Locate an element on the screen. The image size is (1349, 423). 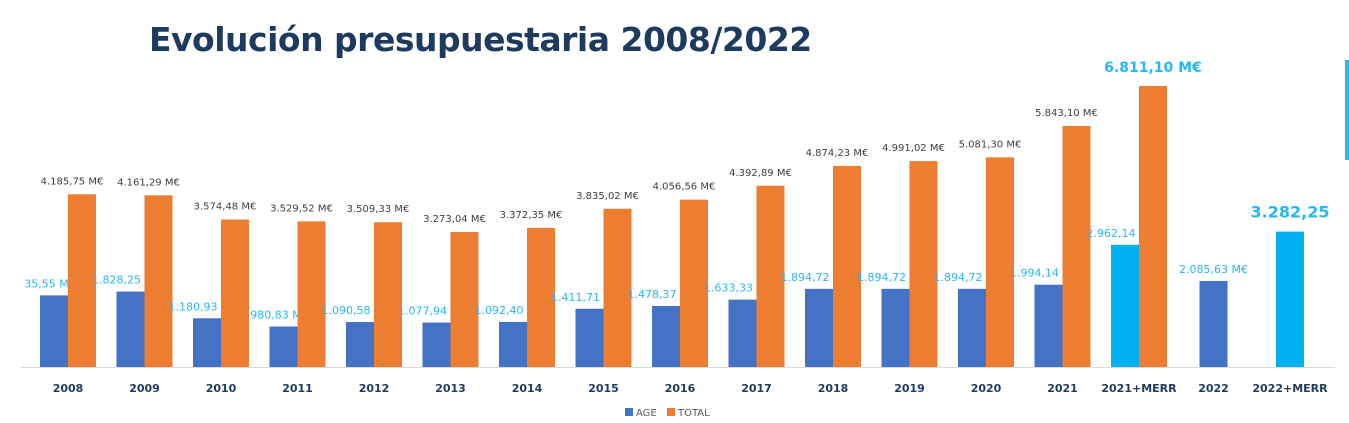
x-tick-label-2008: 2008 is located at coordinates (68, 388).